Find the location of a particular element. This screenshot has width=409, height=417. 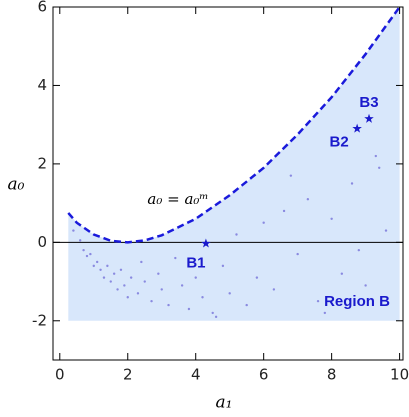

benchmark-label: B2 is located at coordinates (339, 142).